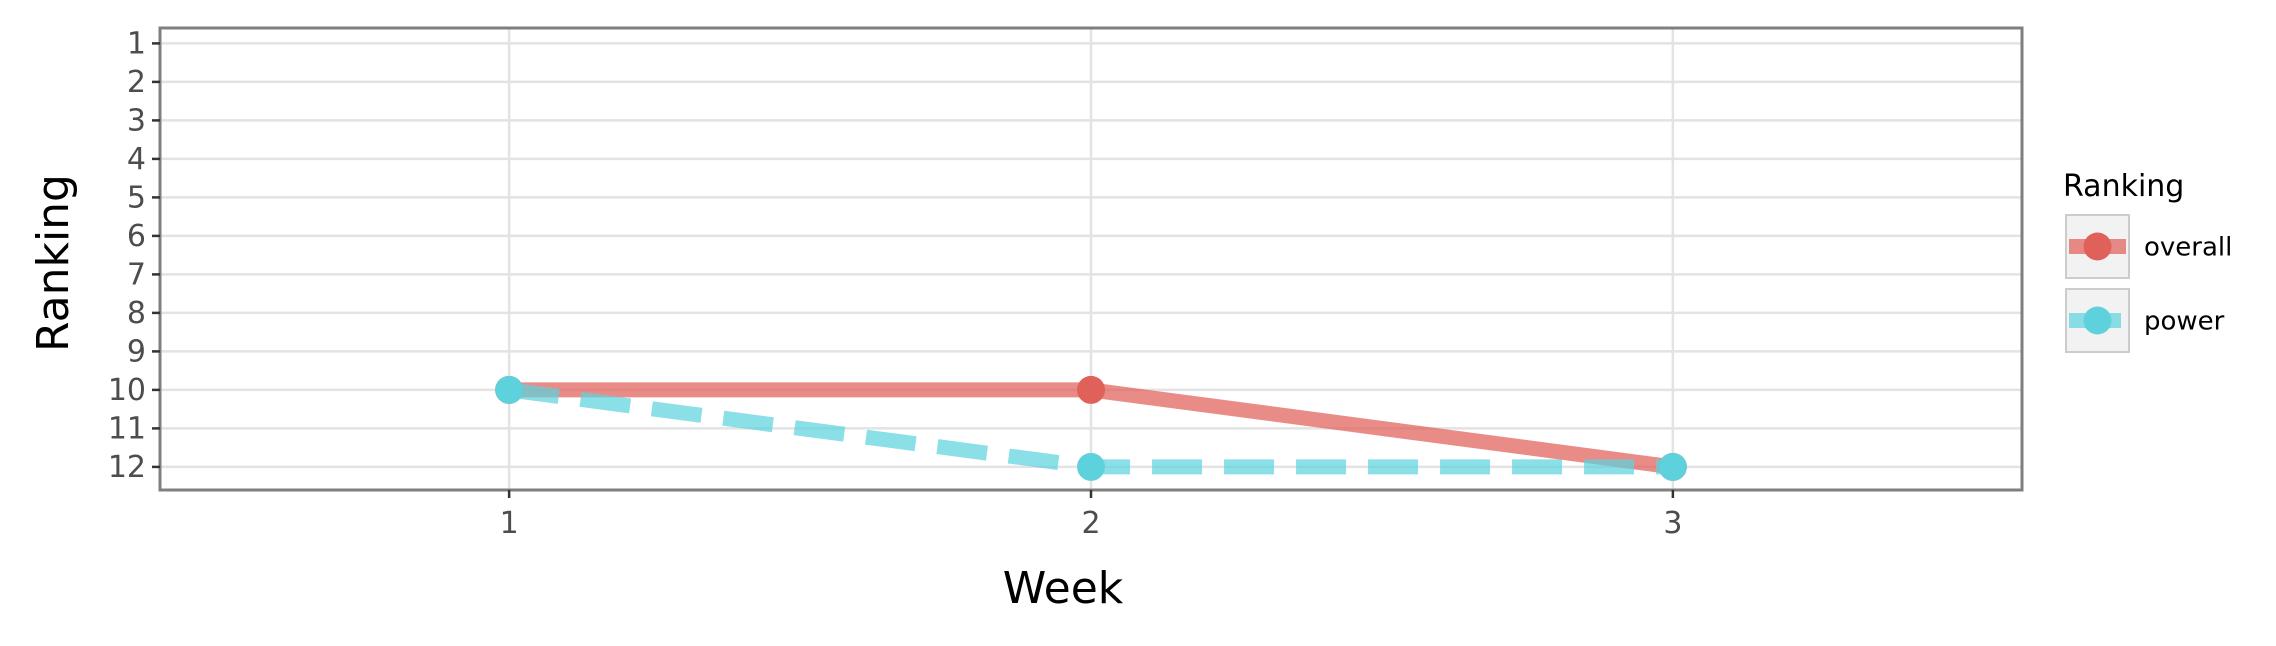  I want to click on x-tick-label: 2, so click(1090, 523).